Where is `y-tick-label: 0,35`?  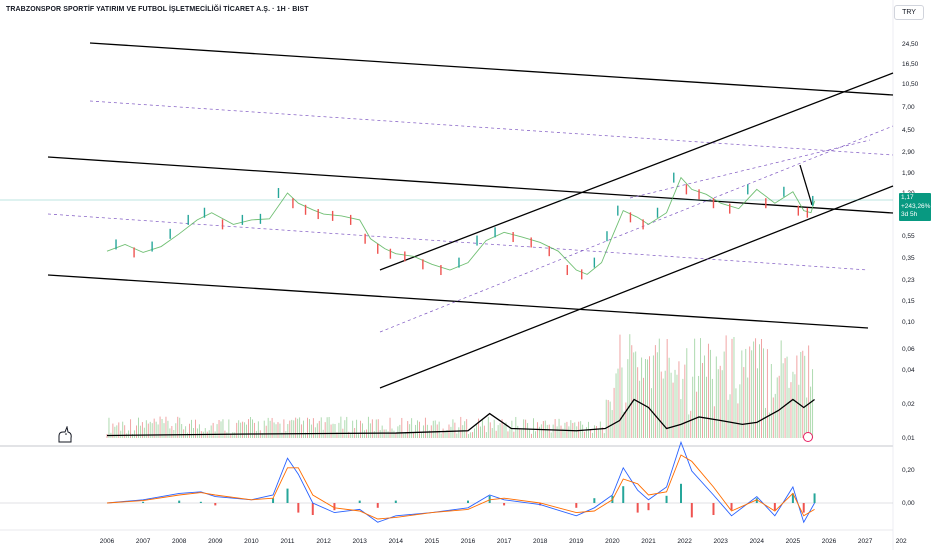 y-tick-label: 0,35 is located at coordinates (908, 258).